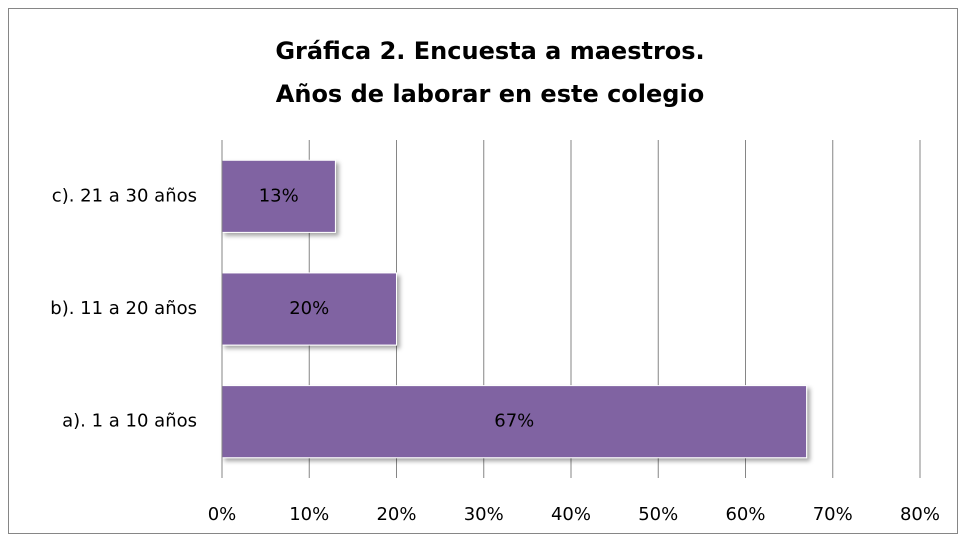 The height and width of the screenshot is (542, 963). I want to click on chart-title: Gráfica 2. Encuesta a maestros., so click(489, 51).